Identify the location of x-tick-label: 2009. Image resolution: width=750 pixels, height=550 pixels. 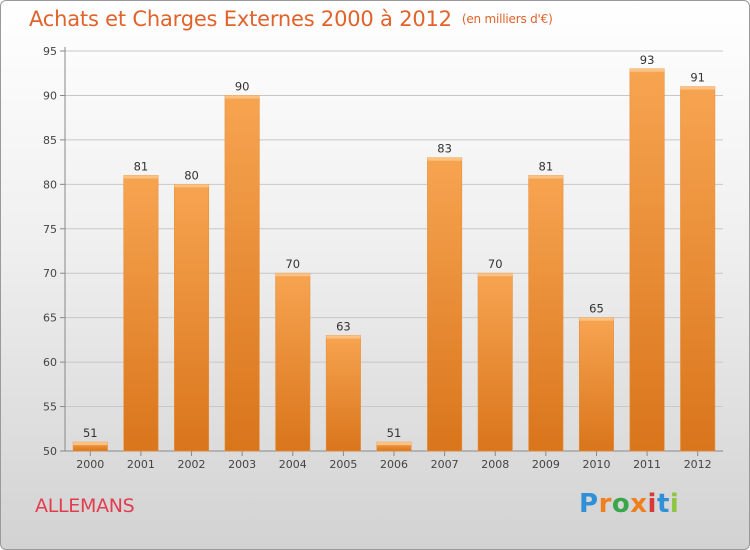
(546, 464).